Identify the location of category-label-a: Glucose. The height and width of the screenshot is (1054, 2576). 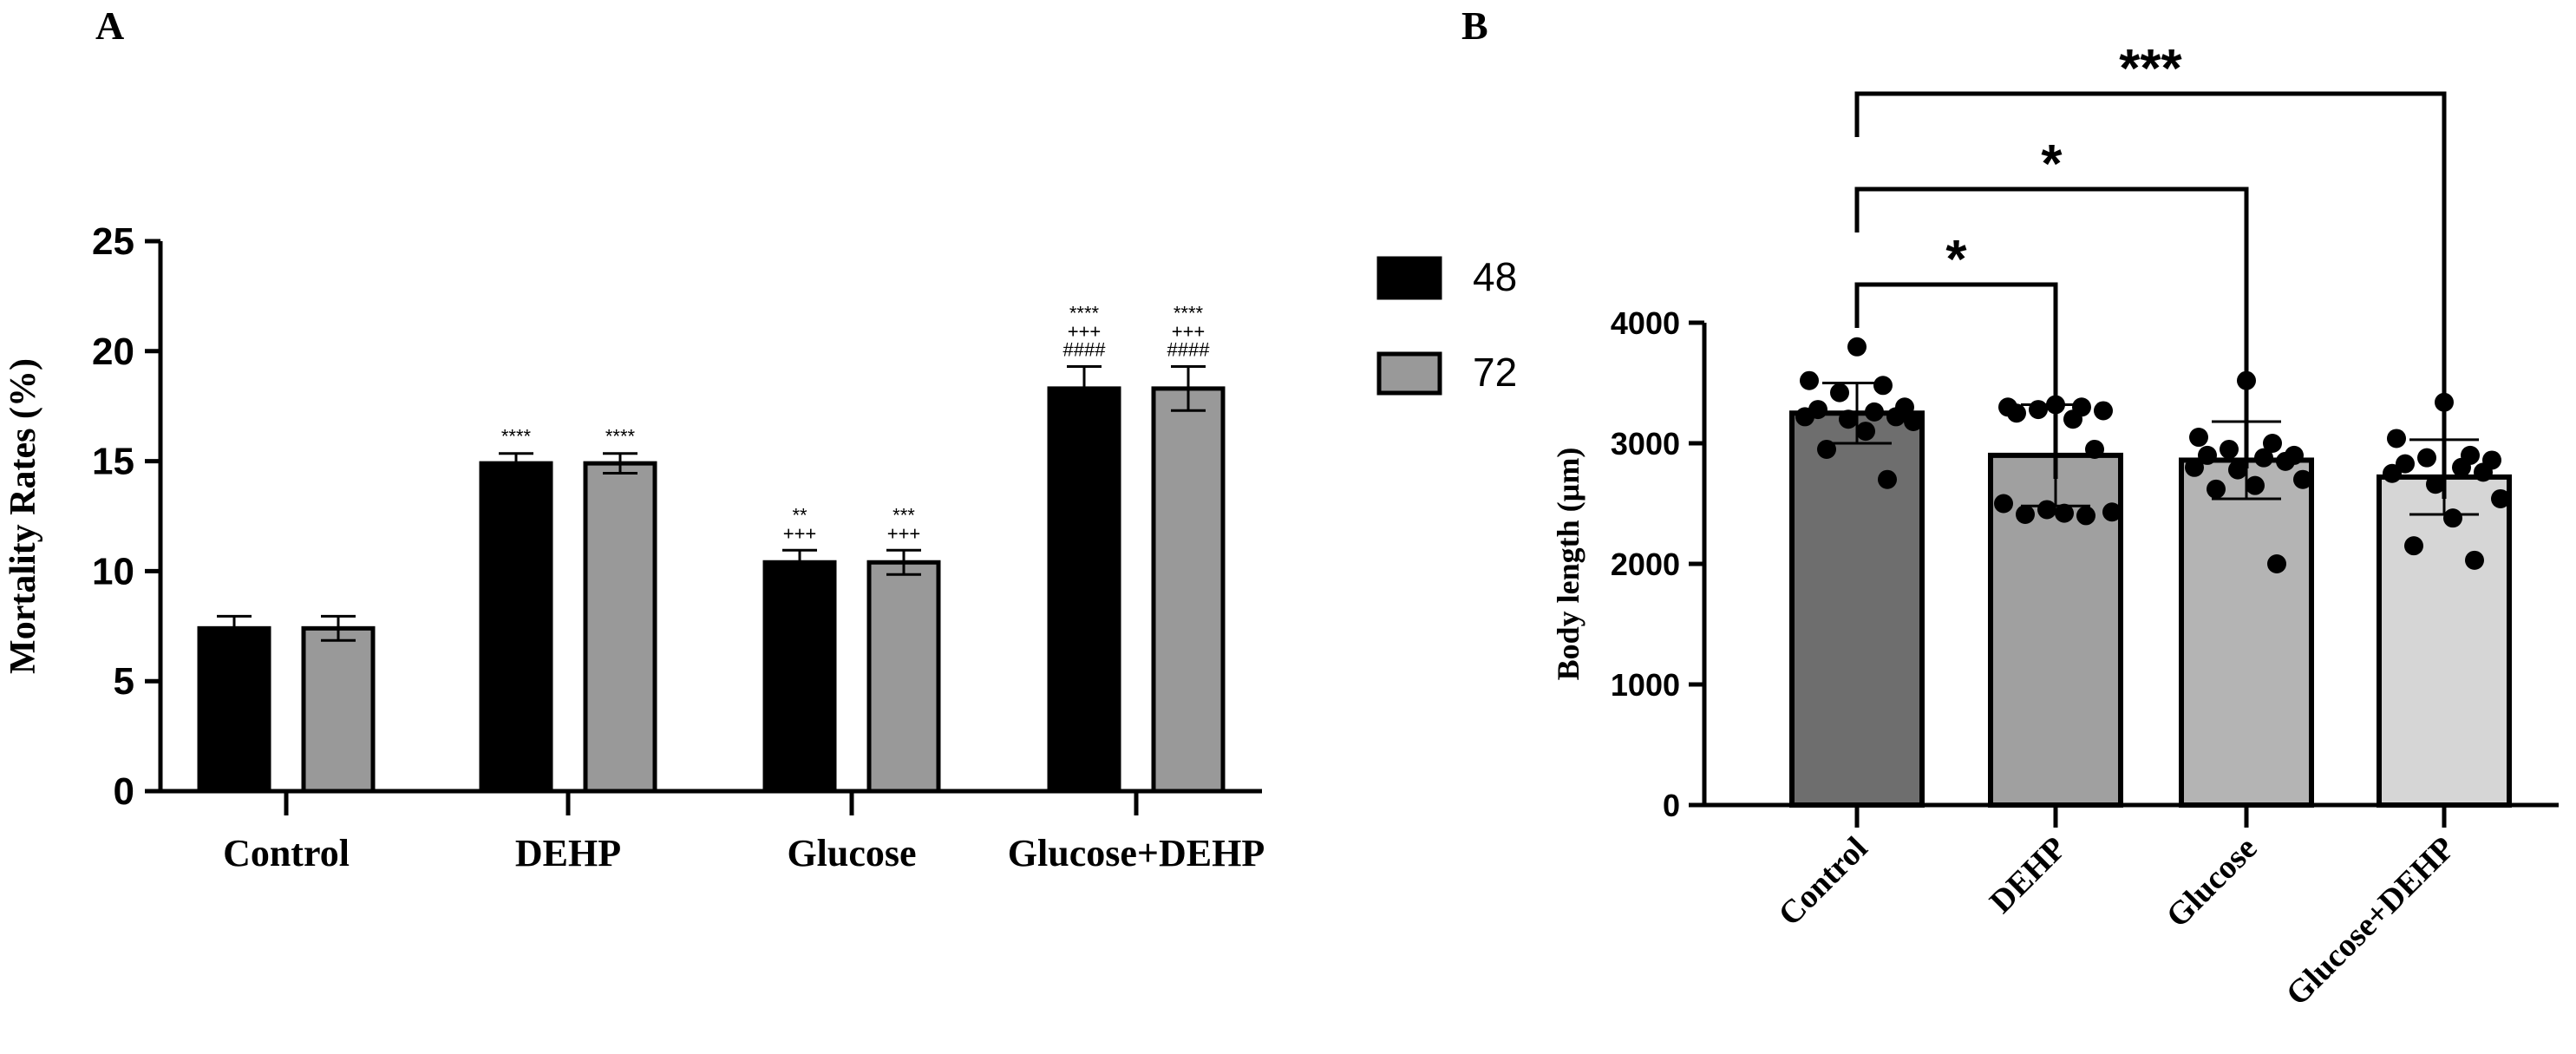
(851, 853).